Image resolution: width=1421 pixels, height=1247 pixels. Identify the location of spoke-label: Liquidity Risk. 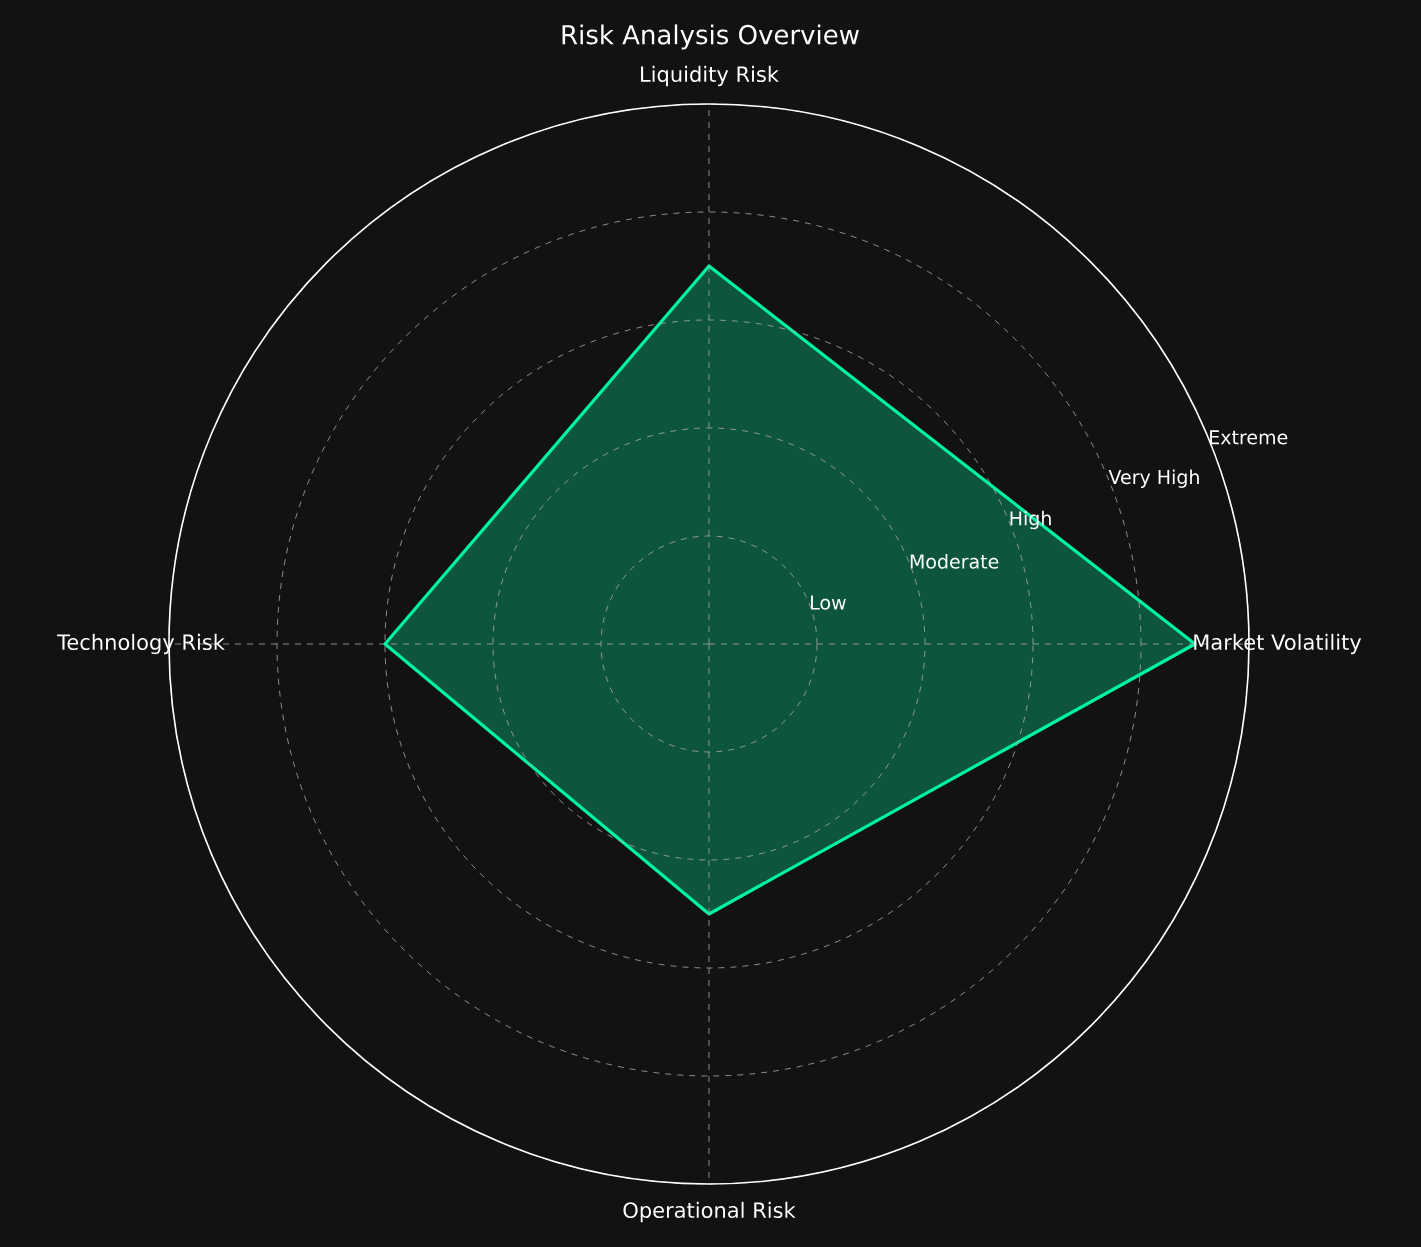
(710, 76).